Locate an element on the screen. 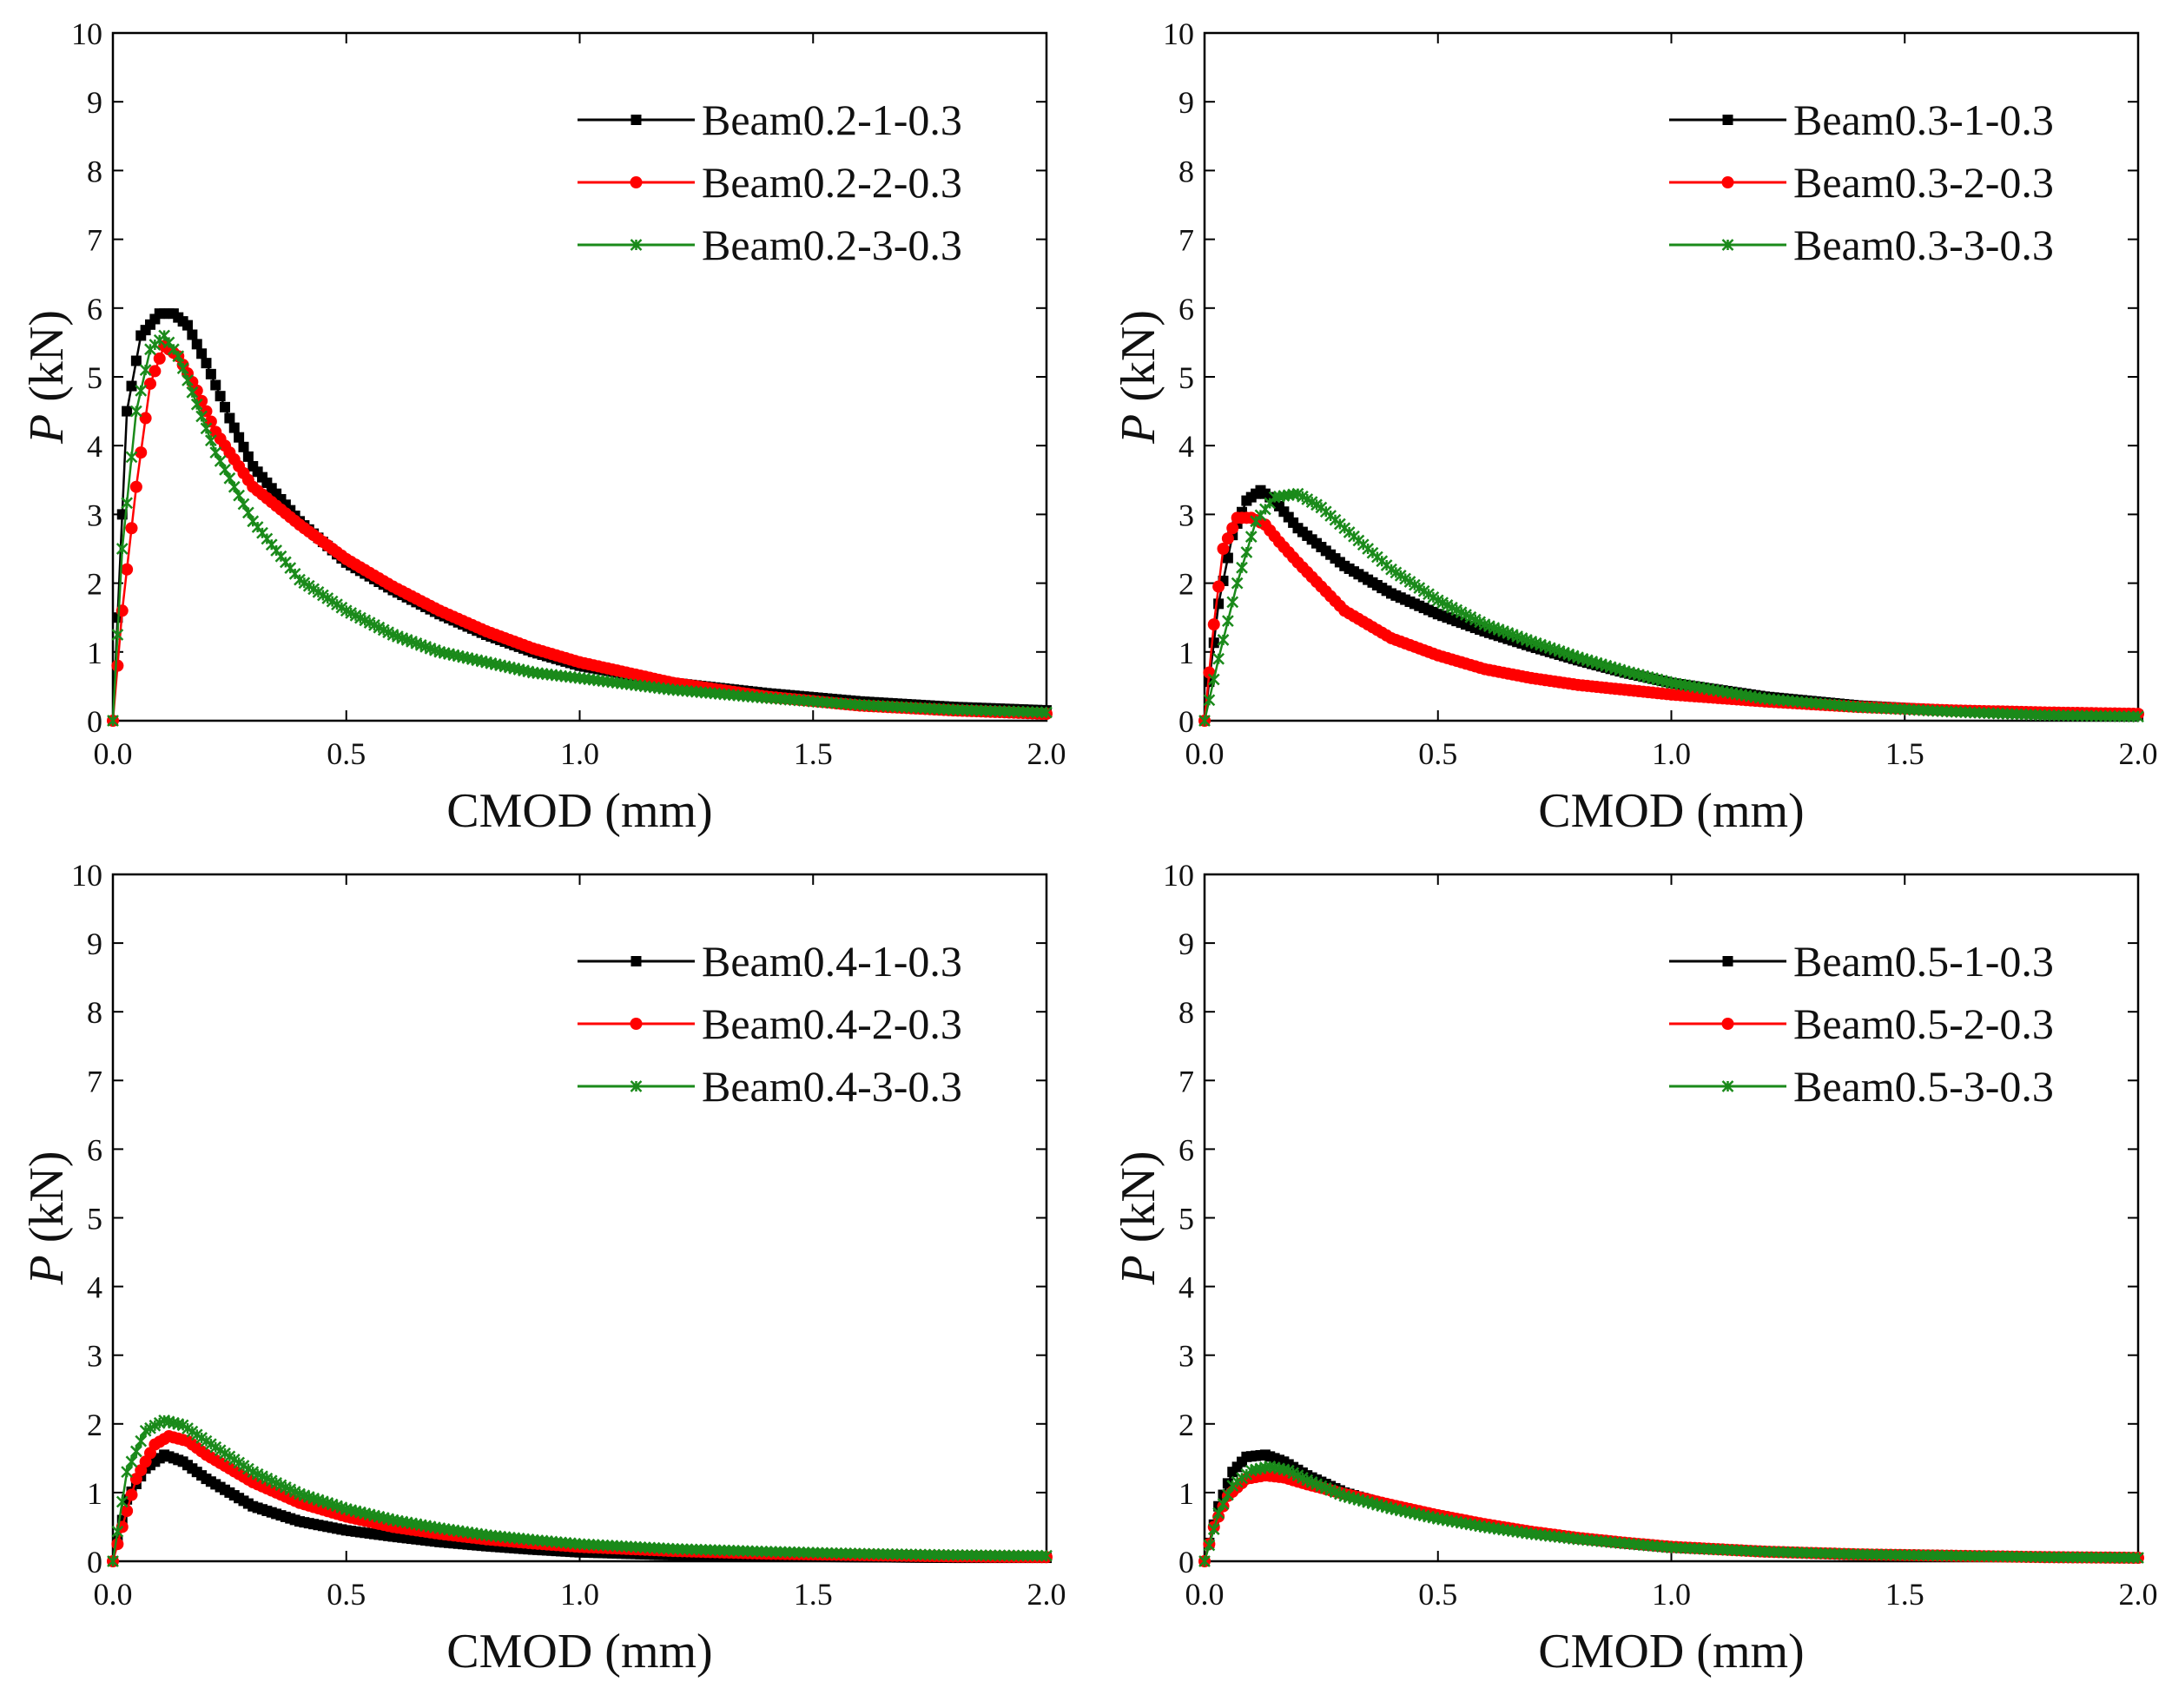 The image size is (2172, 1708). legend: Beam0.3-1-0.3 Beam0.3-2-0.3 Beam0.3-3-0.3 is located at coordinates (1861, 182).